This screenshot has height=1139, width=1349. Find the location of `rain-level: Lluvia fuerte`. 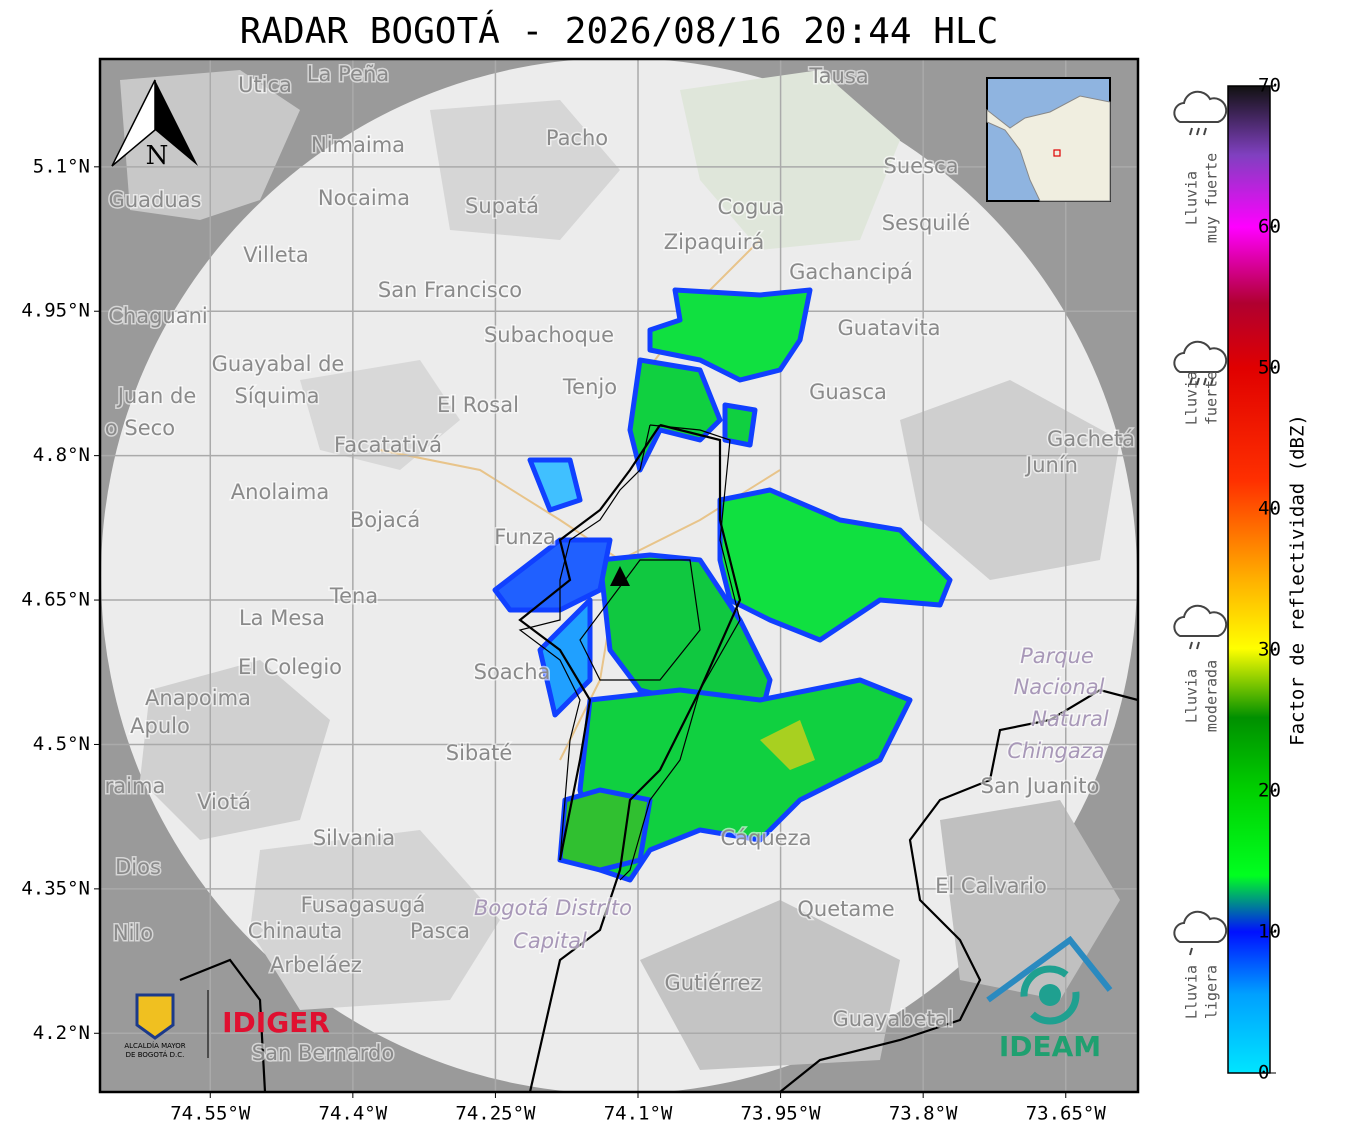

rain-level: Lluvia fuerte is located at coordinates (1200, 382).